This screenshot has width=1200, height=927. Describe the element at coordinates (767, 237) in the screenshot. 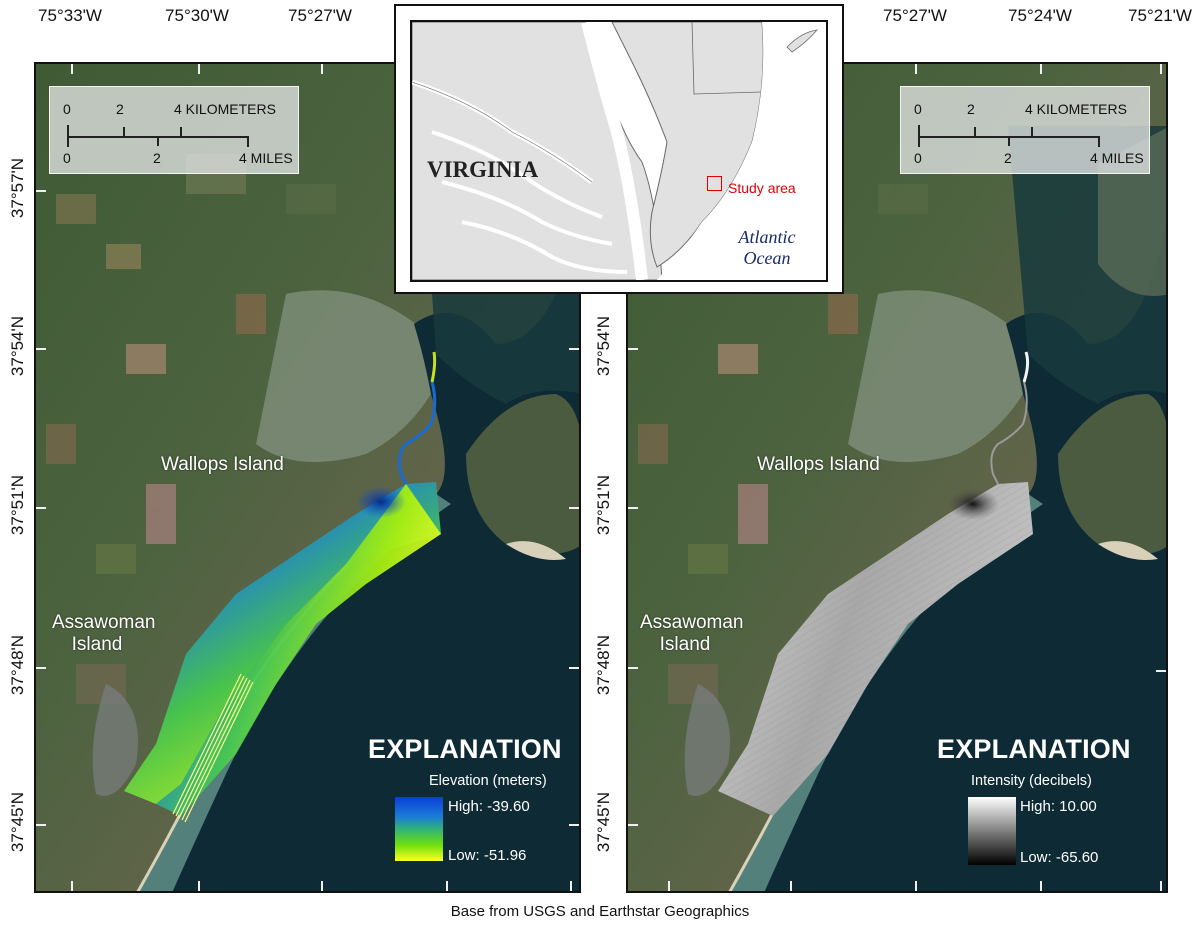

I see `ocean-label-line: Atlantic` at that location.